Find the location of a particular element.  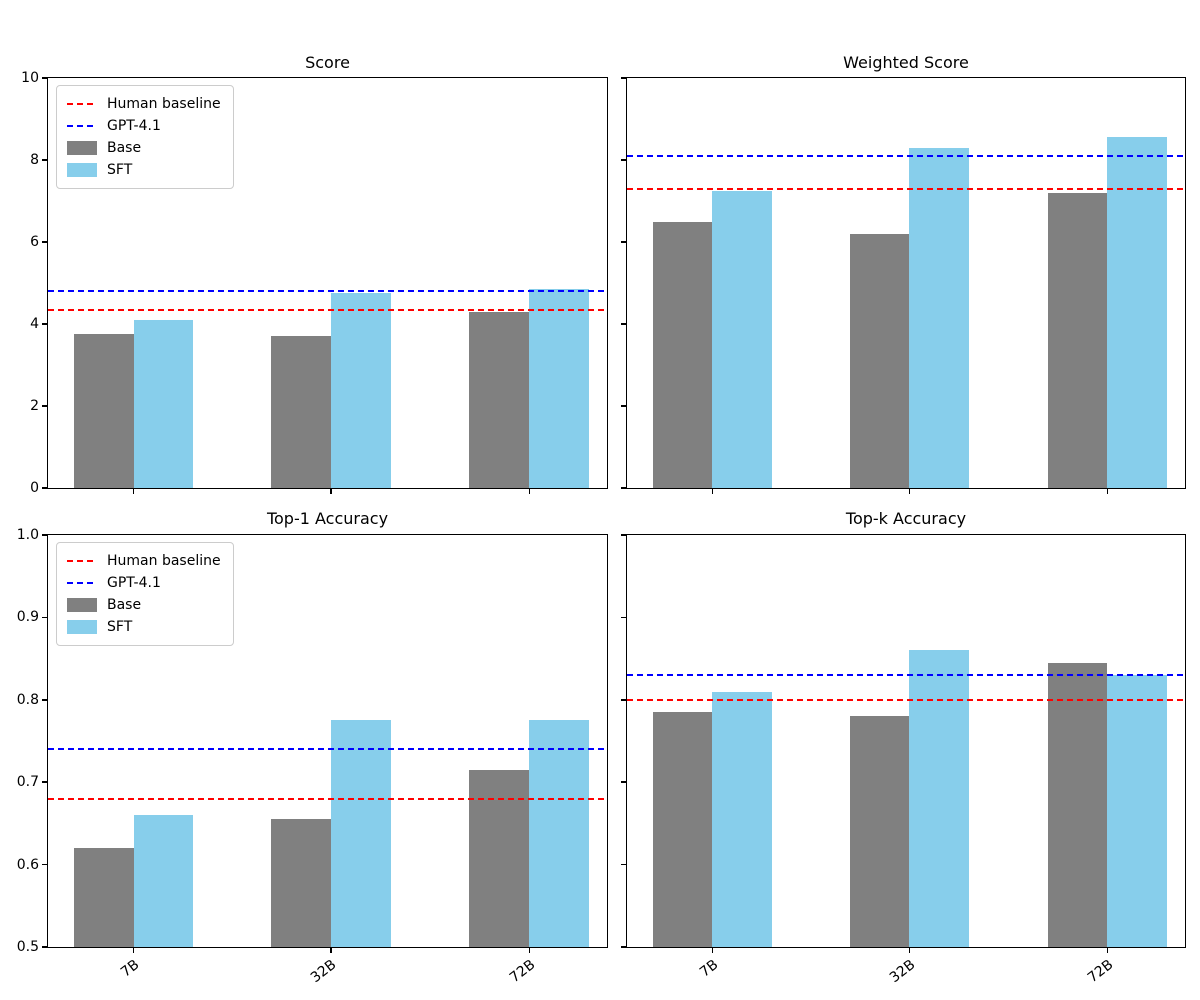

x-axis-tick-label-7b: 7B is located at coordinates (130, 968).